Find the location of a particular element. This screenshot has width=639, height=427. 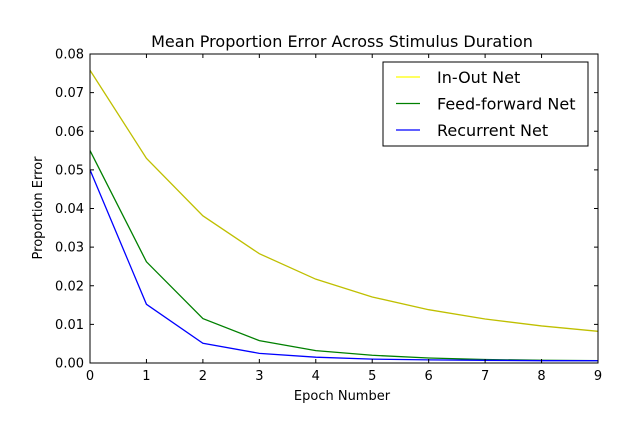

x-tick-label: 0 is located at coordinates (90, 376).